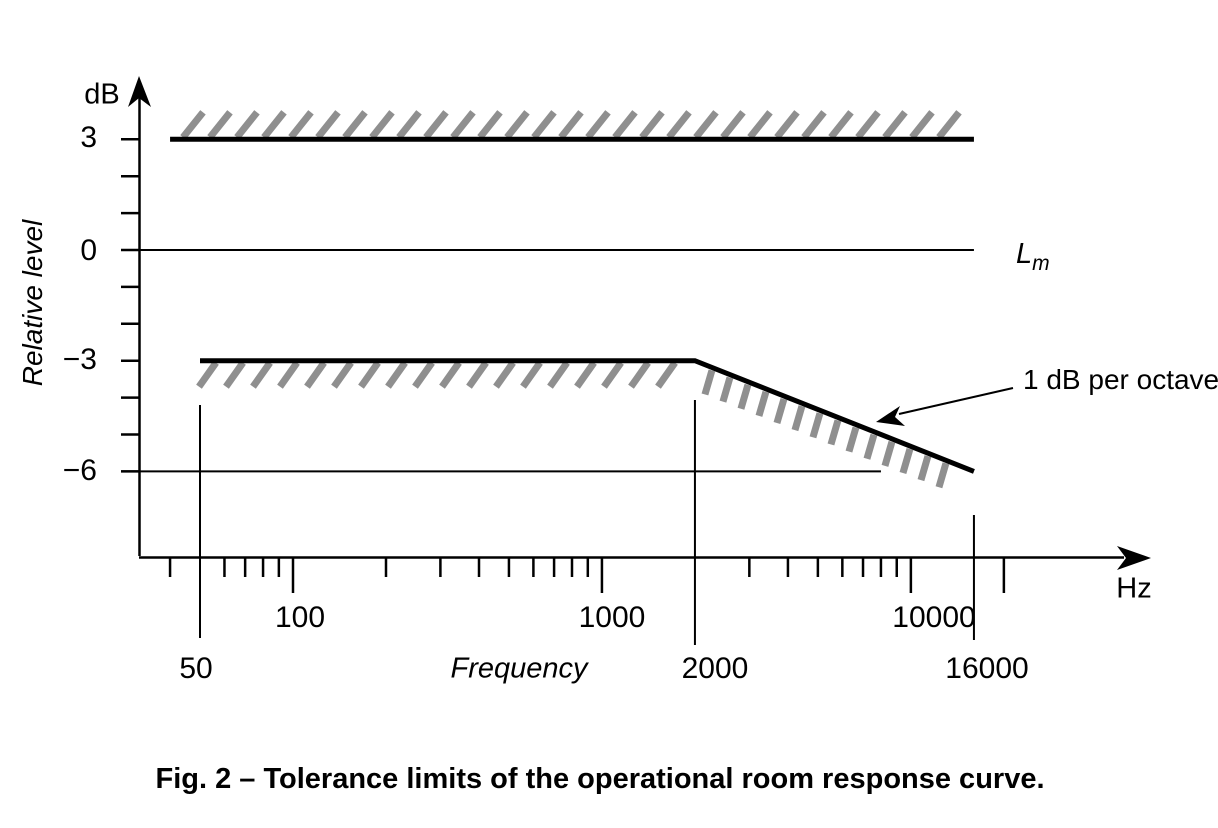 The image size is (1218, 828). Describe the element at coordinates (1041, 263) in the screenshot. I see `reference-level-subscript: m` at that location.